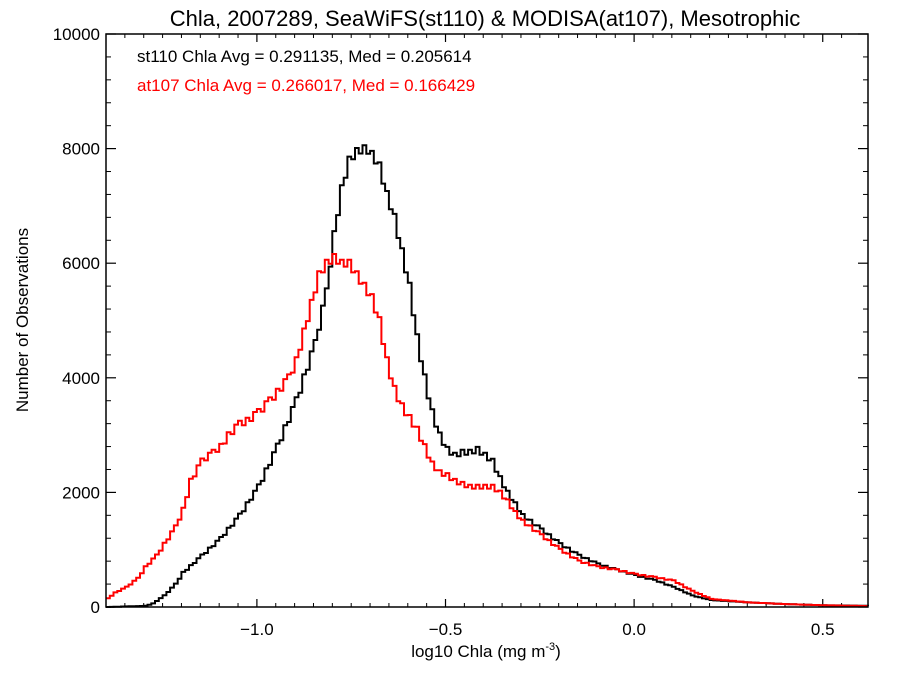  I want to click on x-axis-label: log10 Chla (mg m-3), so click(486, 651).